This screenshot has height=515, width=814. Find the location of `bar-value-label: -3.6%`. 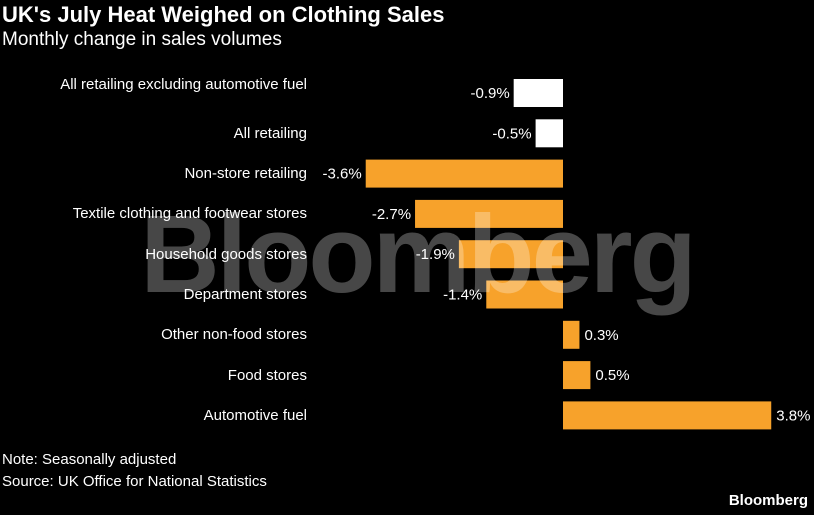

bar-value-label: -3.6% is located at coordinates (342, 174).